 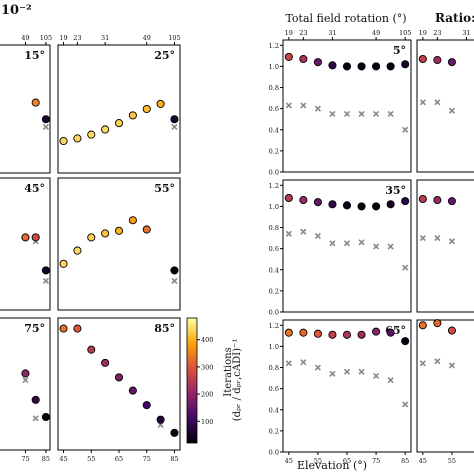 I want to click on bottom-axis-title: Elevation (°), so click(x=332, y=465).